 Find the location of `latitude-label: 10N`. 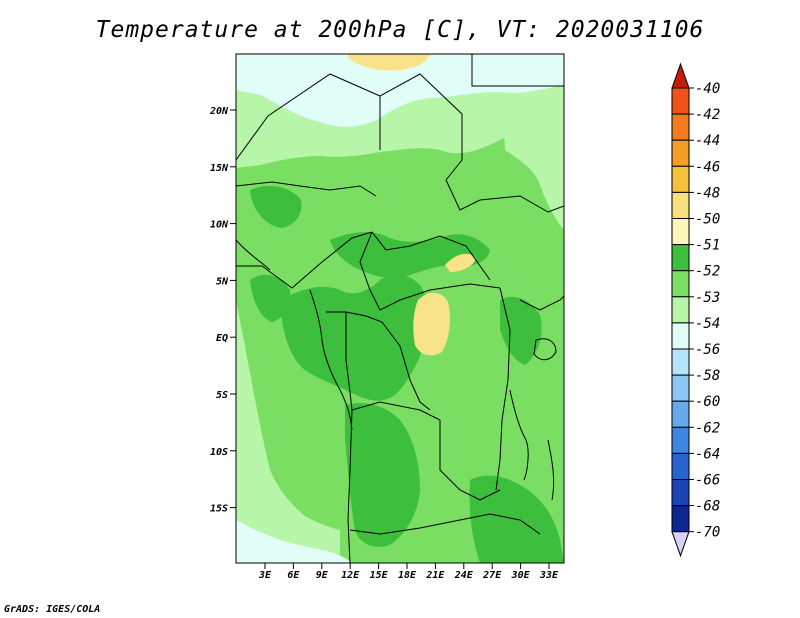

latitude-label: 10N is located at coordinates (219, 225).